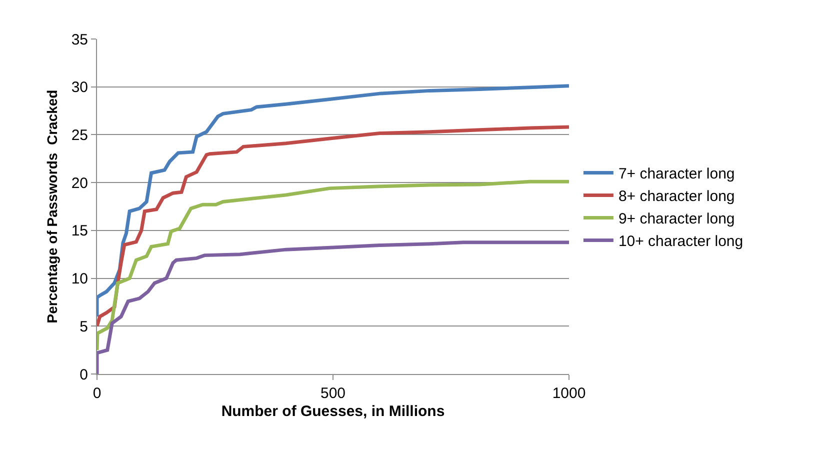 The width and height of the screenshot is (820, 464). I want to click on legend-label: 10+ character long, so click(681, 241).